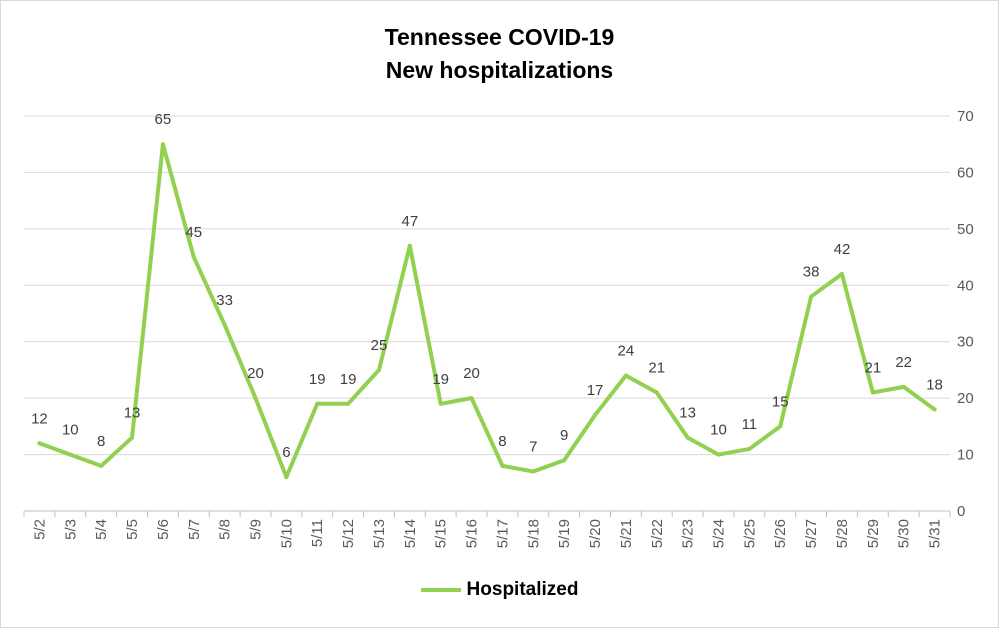 The width and height of the screenshot is (999, 628). What do you see at coordinates (379, 533) in the screenshot?
I see `x-tick-label: 5/13` at bounding box center [379, 533].